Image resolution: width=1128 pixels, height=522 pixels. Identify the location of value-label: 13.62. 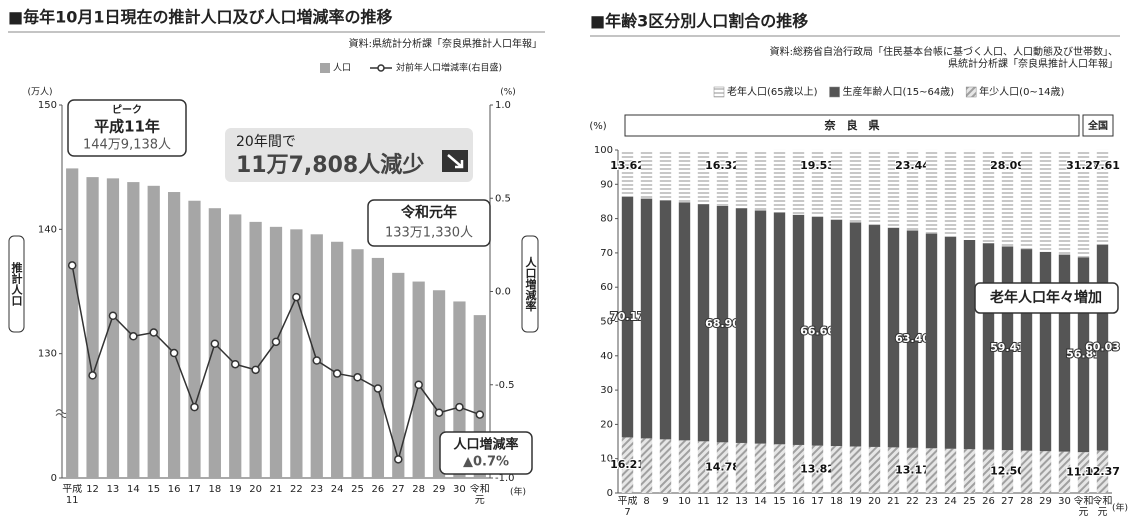
(627, 165).